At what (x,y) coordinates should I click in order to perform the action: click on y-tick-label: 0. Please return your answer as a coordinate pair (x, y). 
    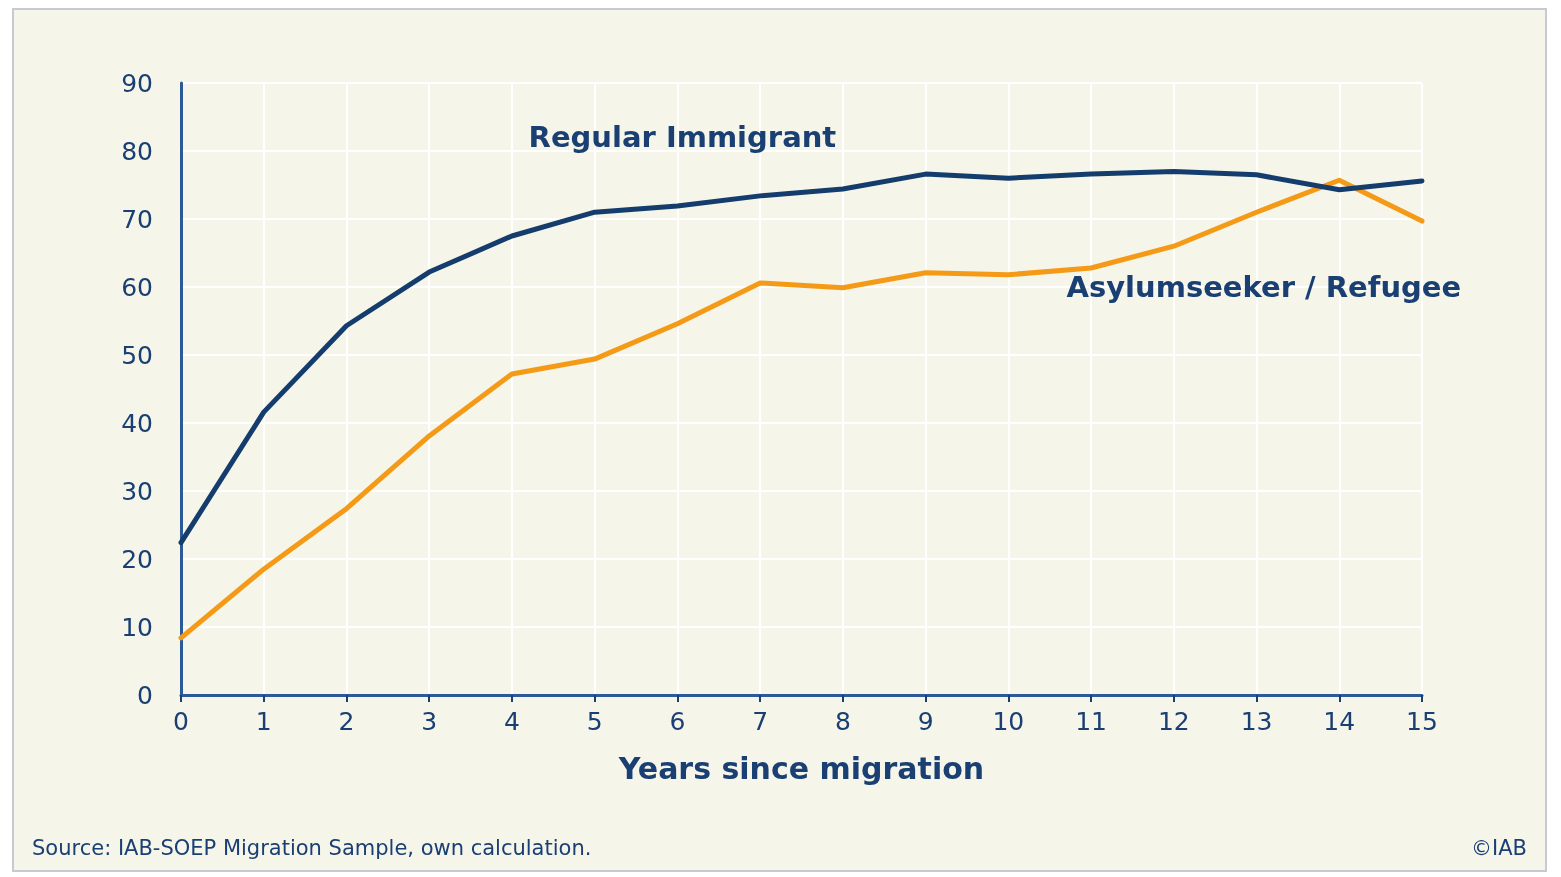
    Looking at the image, I should click on (145, 695).